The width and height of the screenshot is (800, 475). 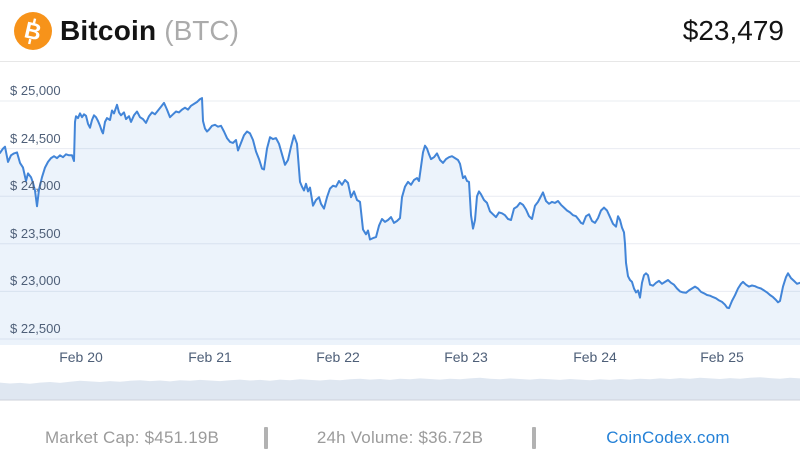 What do you see at coordinates (733, 30) in the screenshot?
I see `coin-price: $23,479` at bounding box center [733, 30].